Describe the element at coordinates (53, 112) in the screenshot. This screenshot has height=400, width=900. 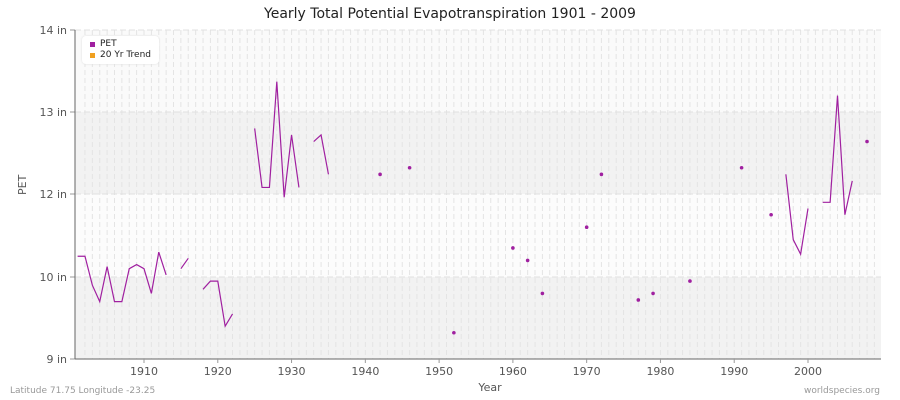
I see `svg-text: 13 in` at that location.